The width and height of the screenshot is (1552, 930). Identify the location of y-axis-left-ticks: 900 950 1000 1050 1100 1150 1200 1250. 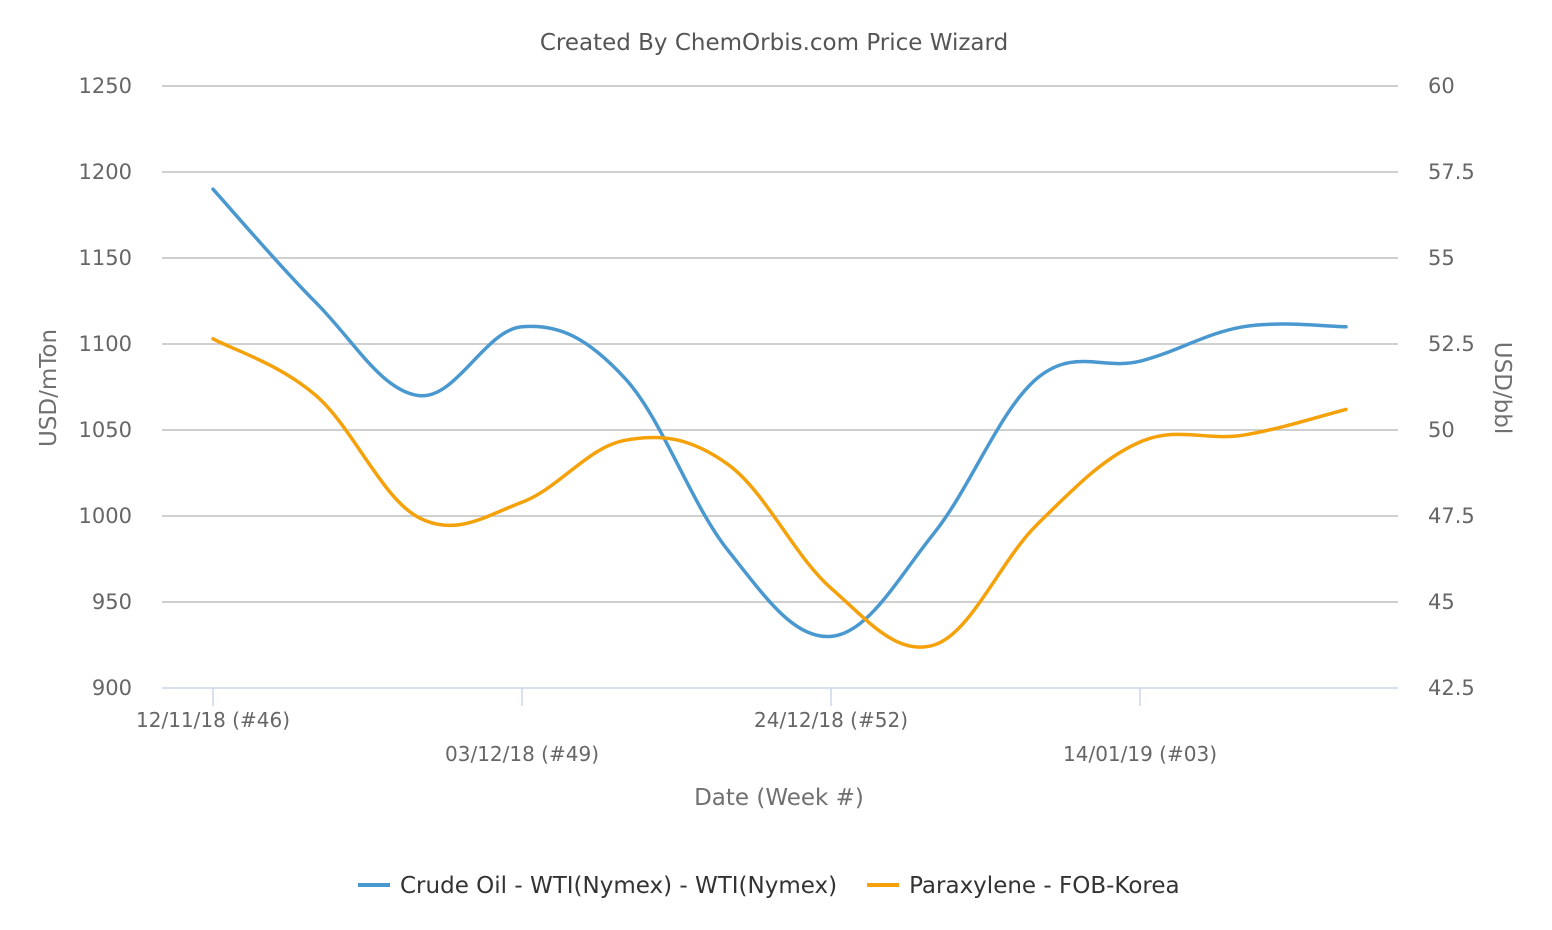
(105, 387).